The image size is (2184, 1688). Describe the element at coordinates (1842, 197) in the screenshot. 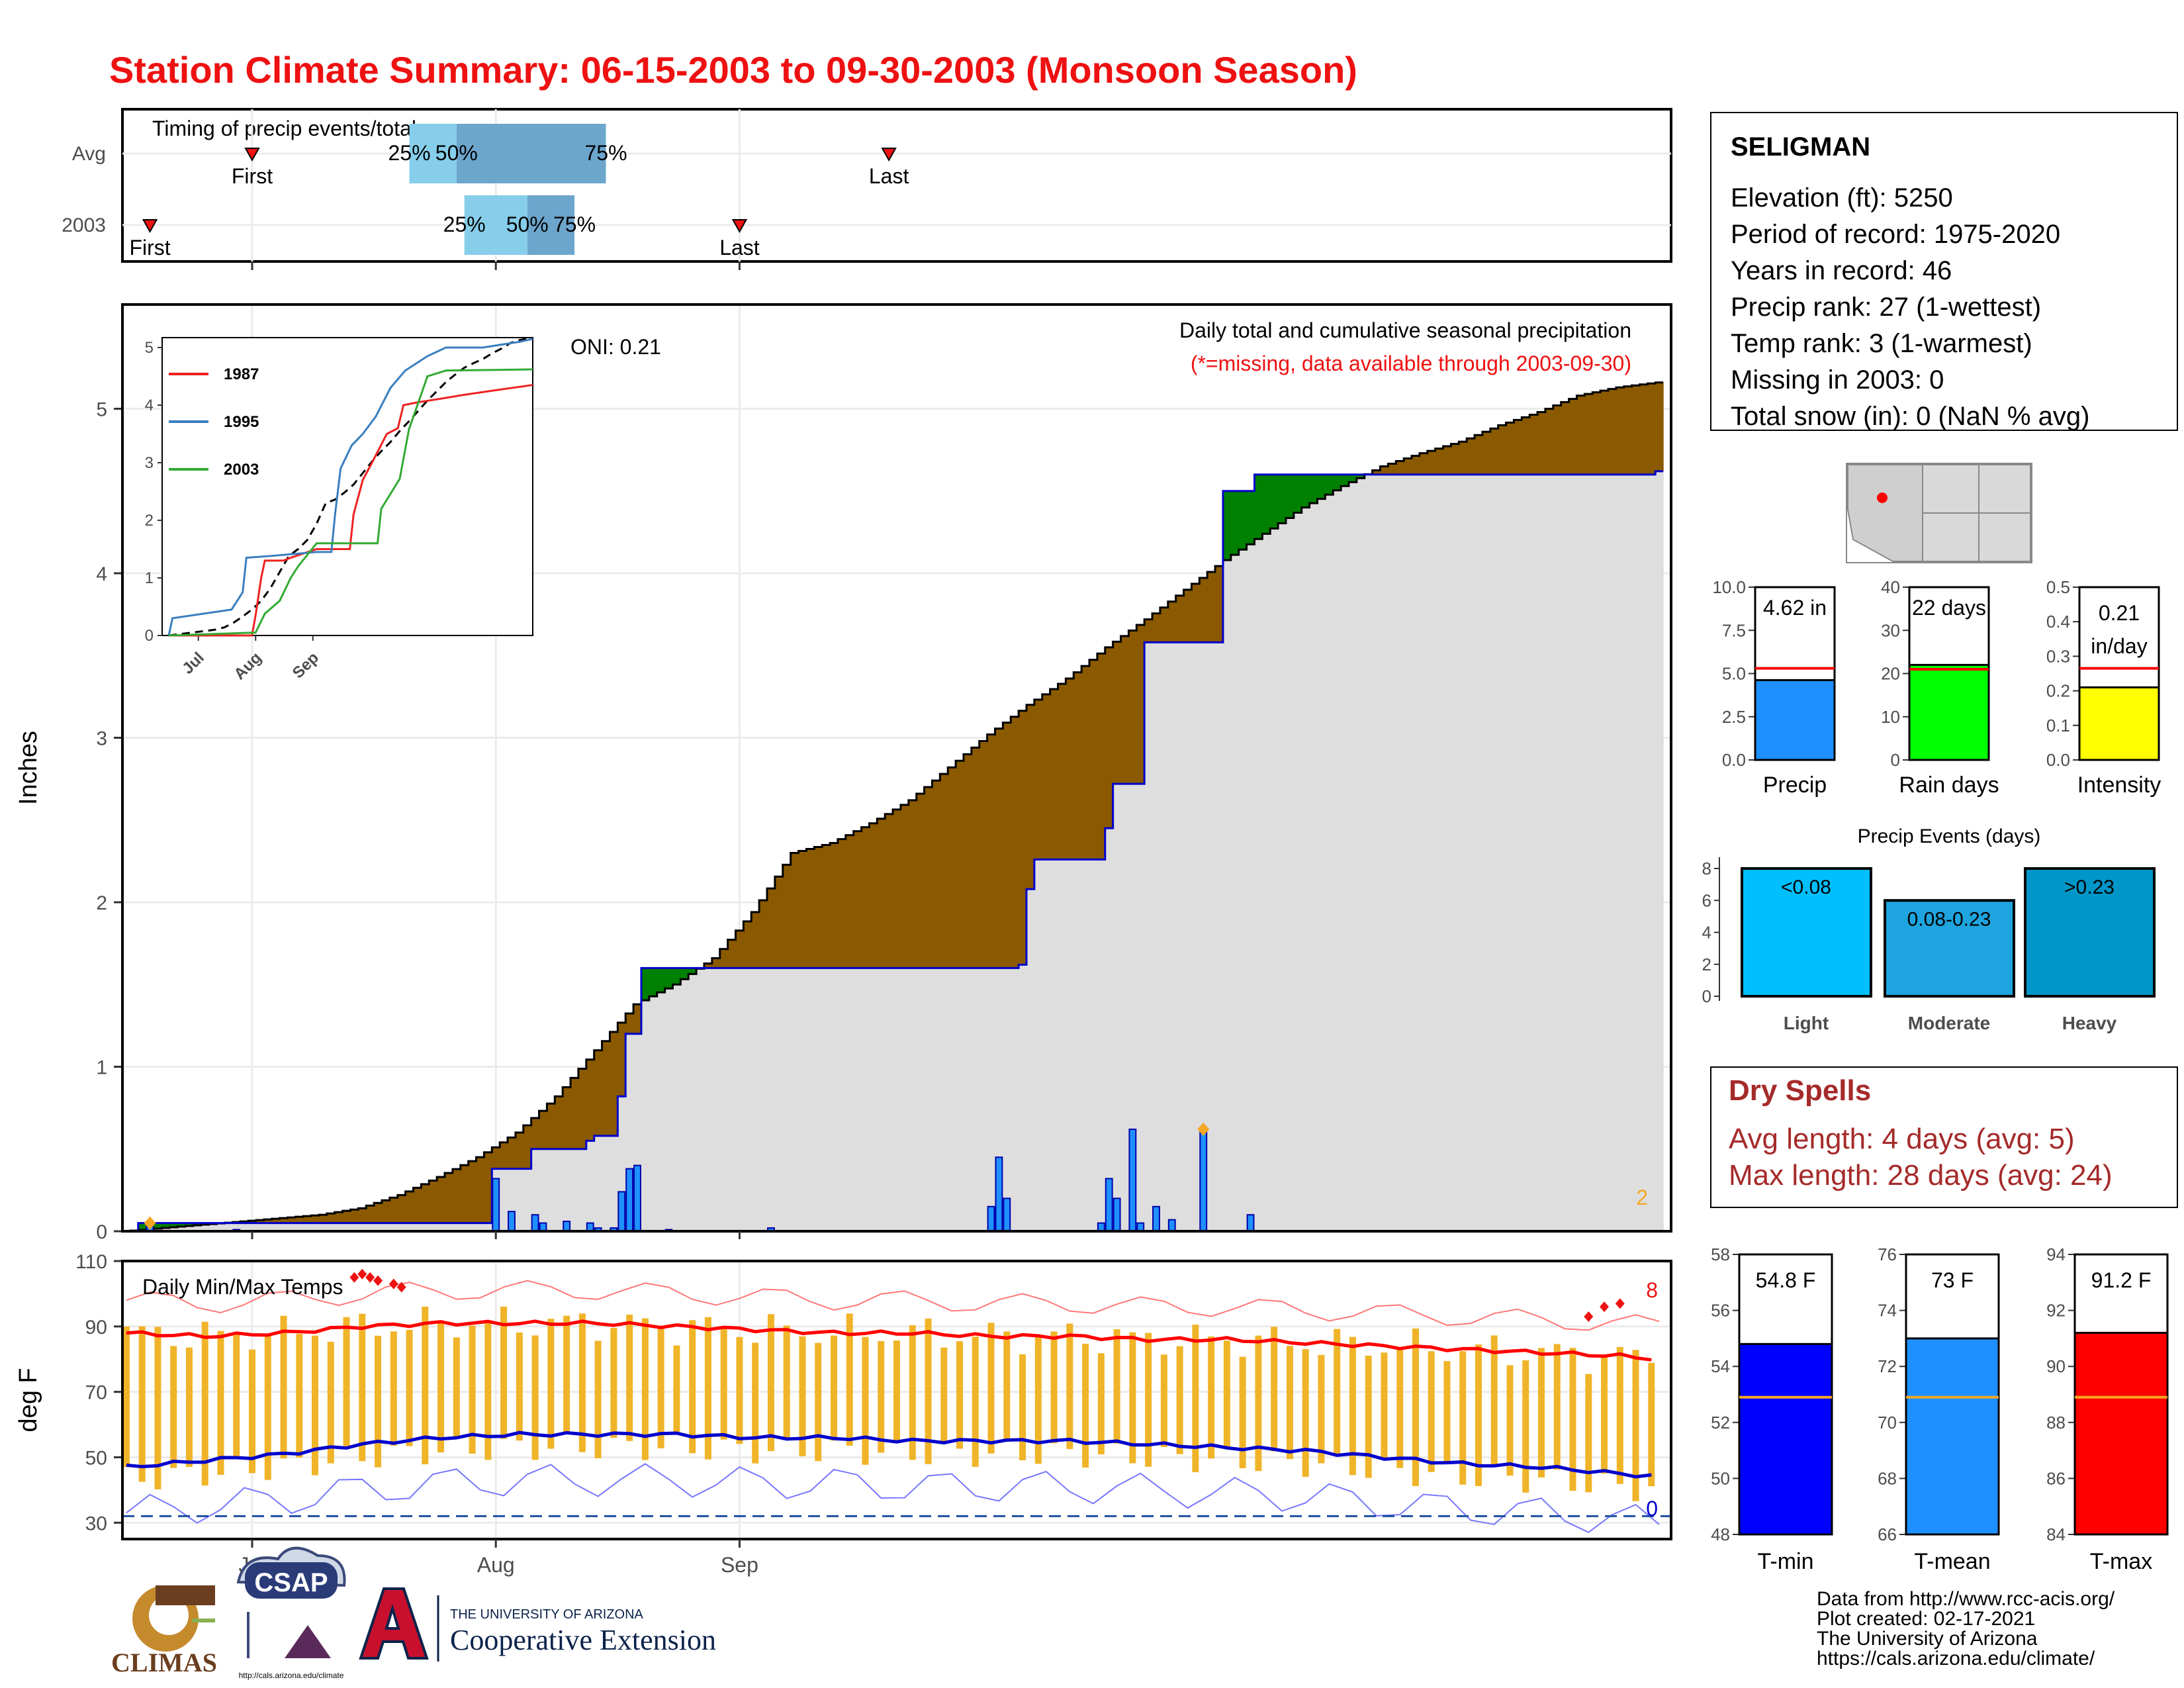

I see `station-line: Elevation (ft): 5250` at that location.